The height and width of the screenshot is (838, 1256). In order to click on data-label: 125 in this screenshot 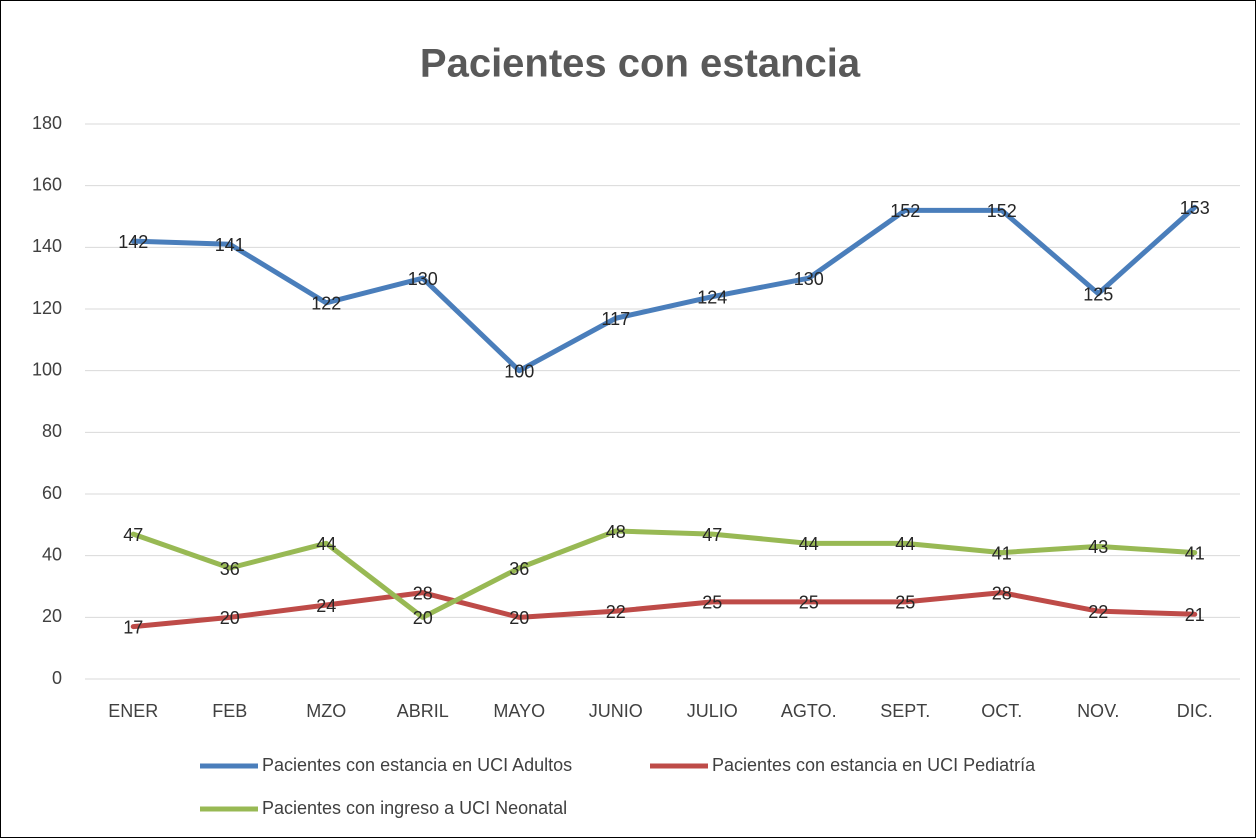, I will do `click(1098, 294)`.